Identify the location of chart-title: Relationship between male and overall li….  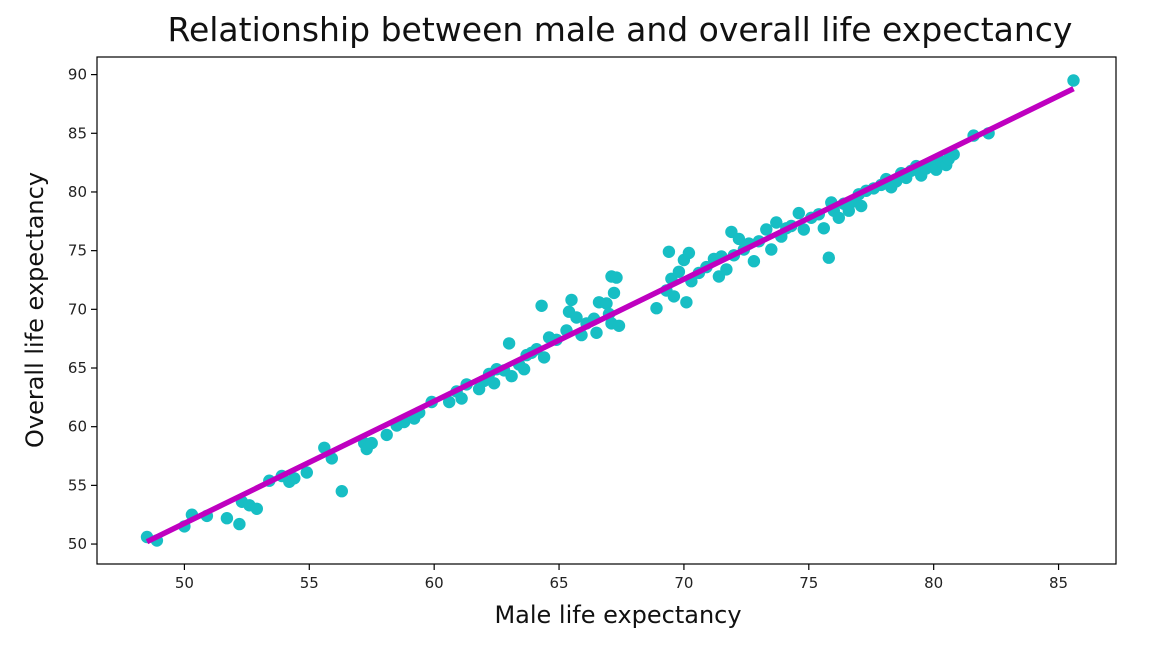
(620, 29).